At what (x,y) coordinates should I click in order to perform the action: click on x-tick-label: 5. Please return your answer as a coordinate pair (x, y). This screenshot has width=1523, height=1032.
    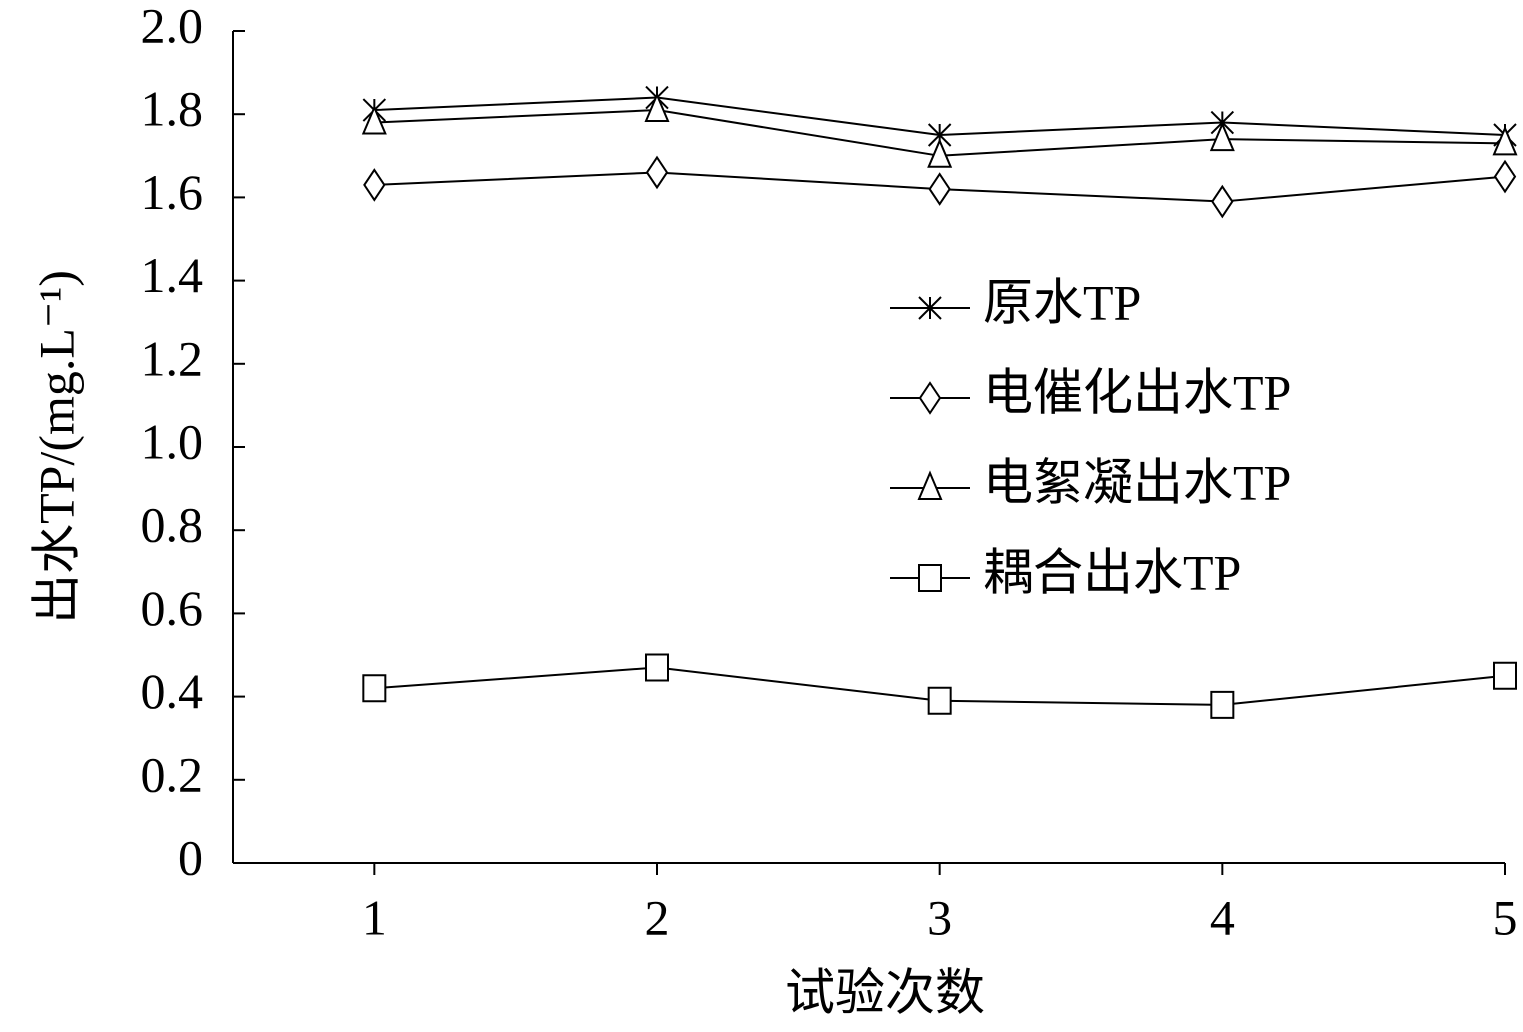
    Looking at the image, I should click on (1505, 917).